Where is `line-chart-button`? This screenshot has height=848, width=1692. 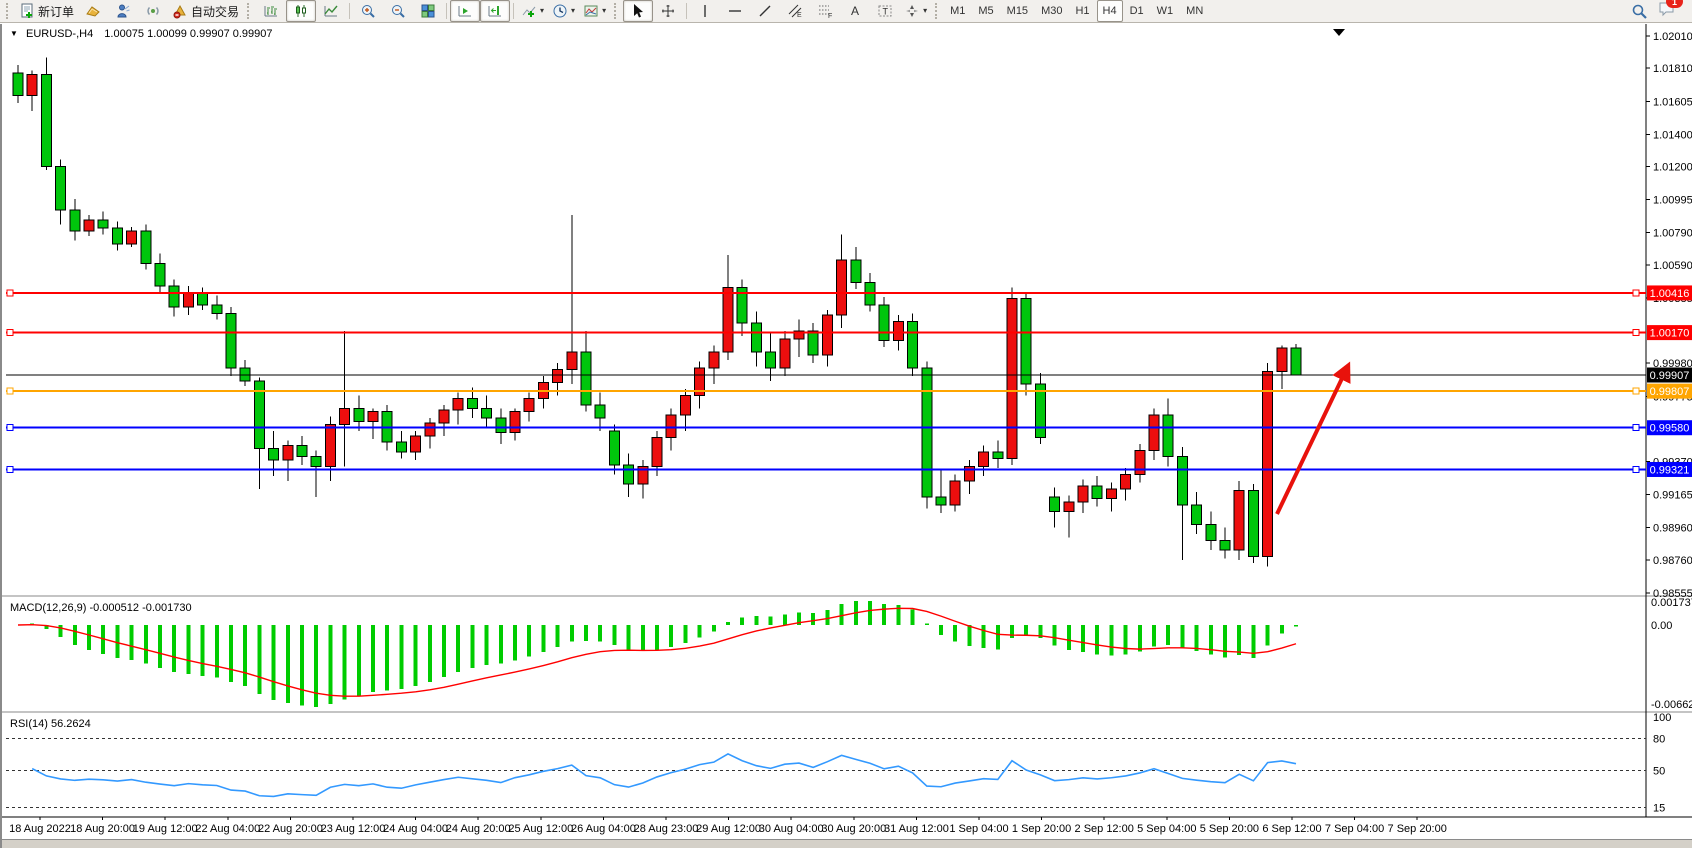
line-chart-button is located at coordinates (331, 11).